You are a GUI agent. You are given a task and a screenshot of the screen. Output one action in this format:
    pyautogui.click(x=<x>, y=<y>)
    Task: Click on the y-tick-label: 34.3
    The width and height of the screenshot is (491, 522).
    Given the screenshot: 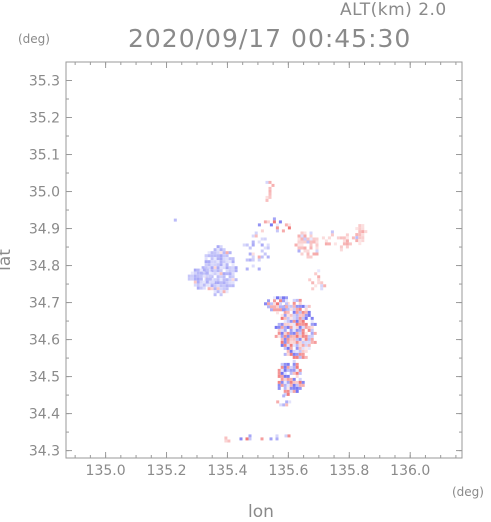 What is the action you would take?
    pyautogui.click(x=44, y=452)
    